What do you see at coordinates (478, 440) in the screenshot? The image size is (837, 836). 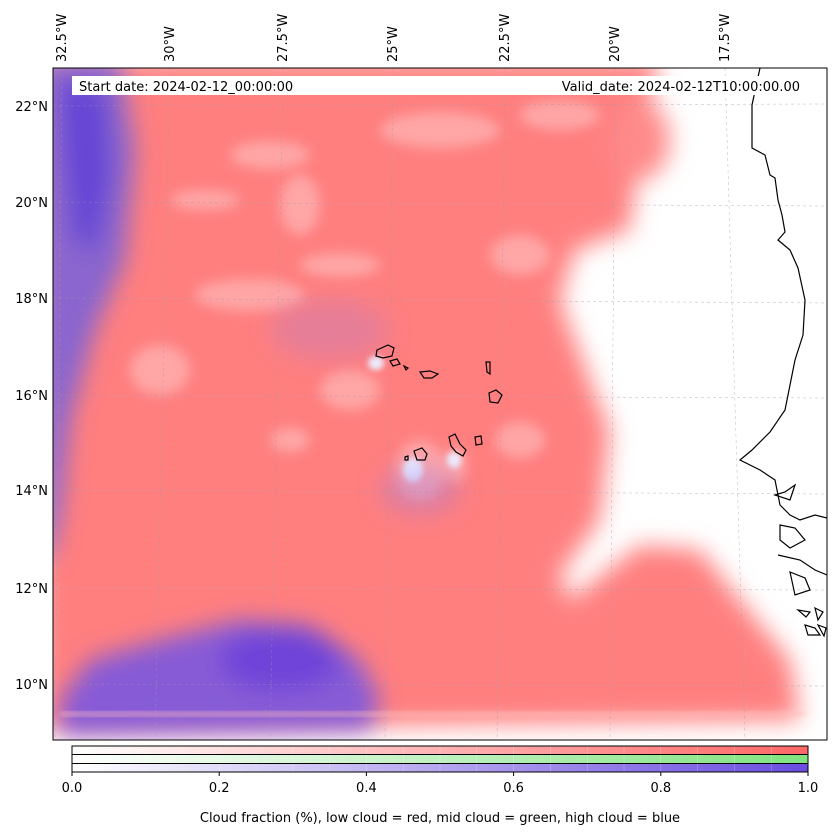 I see `island-maio` at bounding box center [478, 440].